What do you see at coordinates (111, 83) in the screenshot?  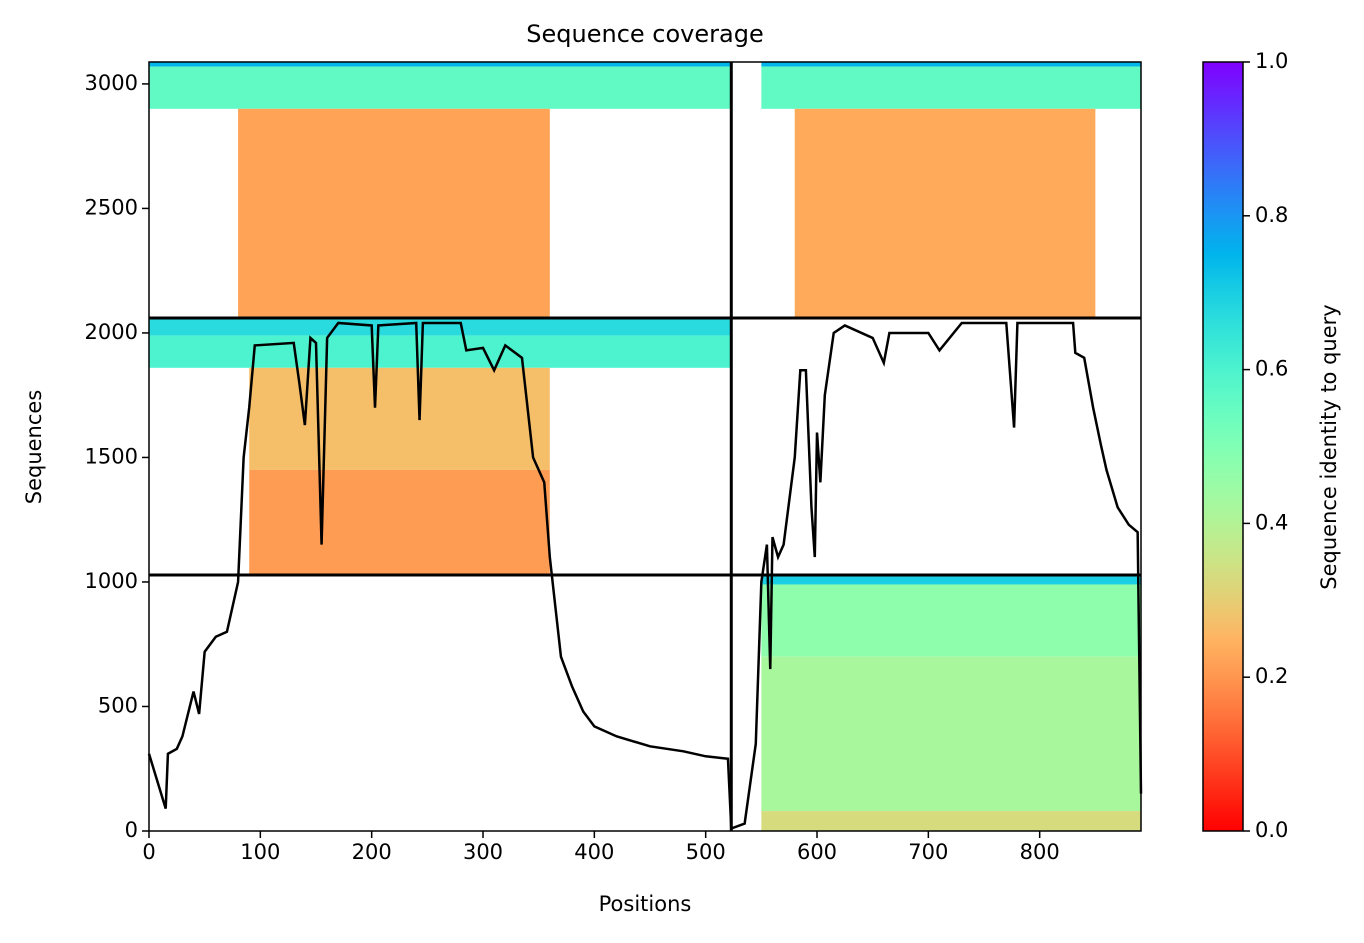 I see `y-tick-label: 3000` at bounding box center [111, 83].